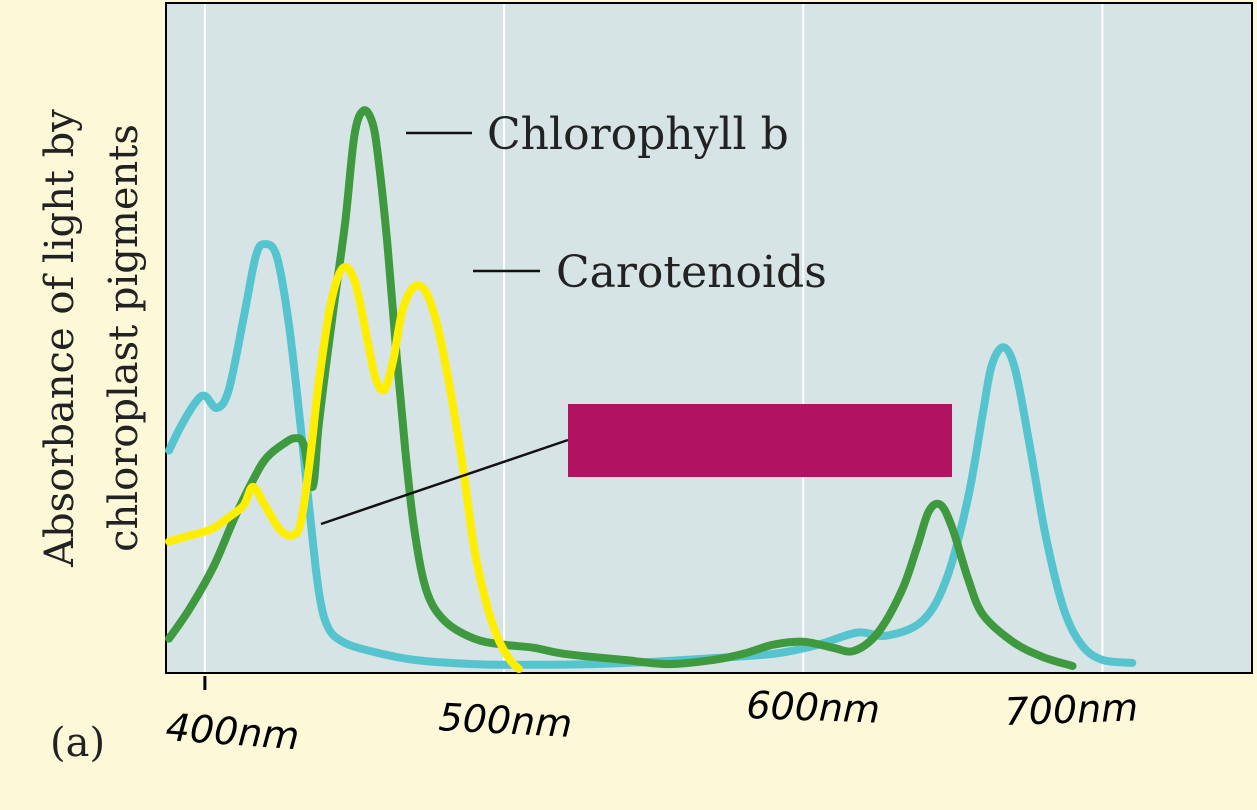 This screenshot has height=810, width=1257. Describe the element at coordinates (444, 482) in the screenshot. I see `hidden-label-leader-line` at that location.